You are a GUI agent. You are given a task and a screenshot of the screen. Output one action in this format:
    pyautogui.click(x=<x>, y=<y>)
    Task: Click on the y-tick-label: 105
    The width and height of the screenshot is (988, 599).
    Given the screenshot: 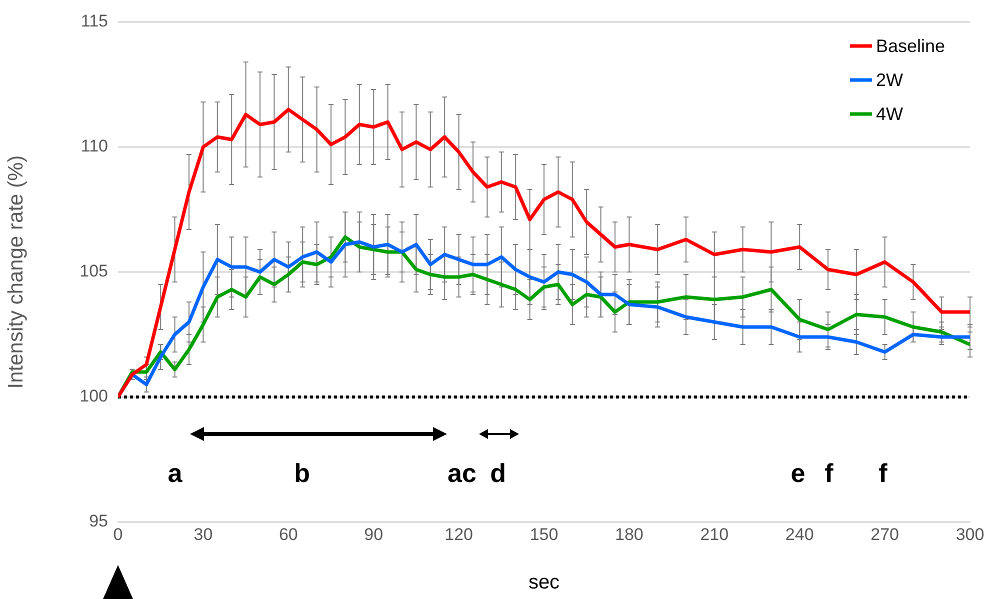 What is the action you would take?
    pyautogui.click(x=94, y=271)
    